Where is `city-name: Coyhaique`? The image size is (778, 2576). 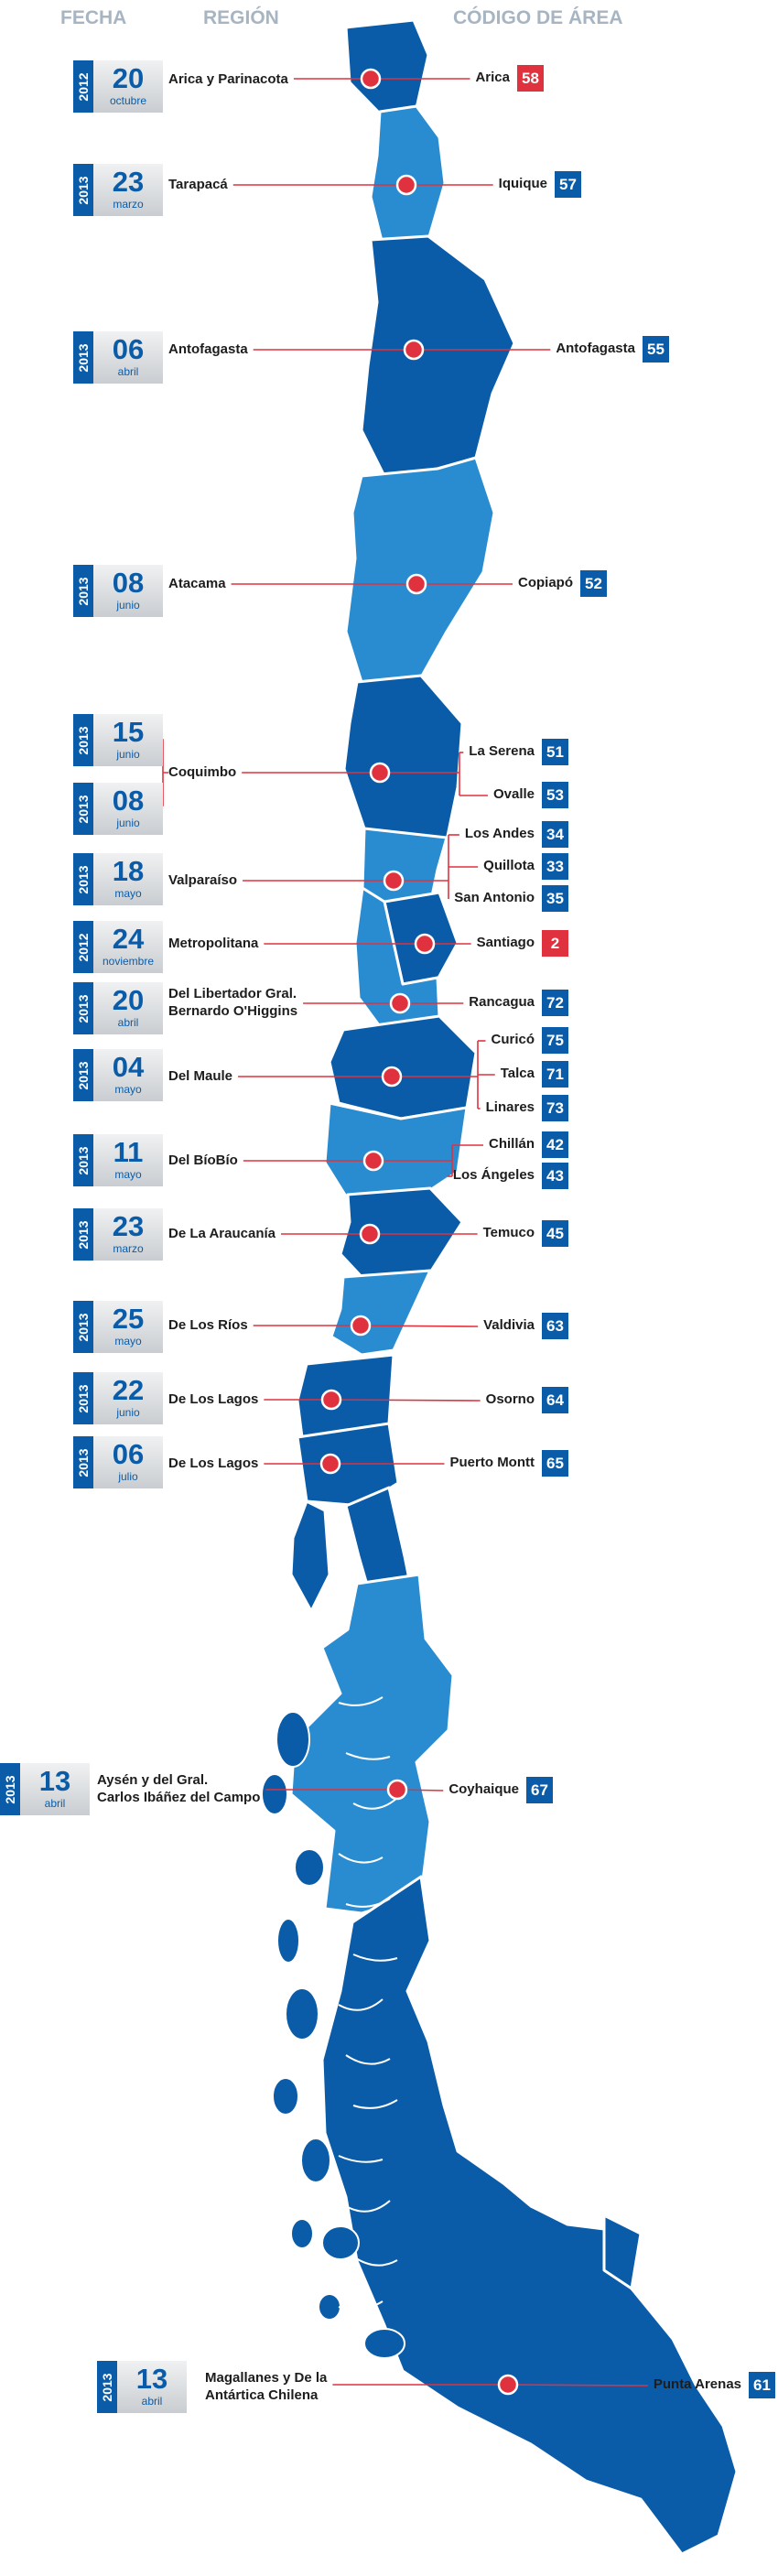 city-name: Coyhaique is located at coordinates (483, 1789).